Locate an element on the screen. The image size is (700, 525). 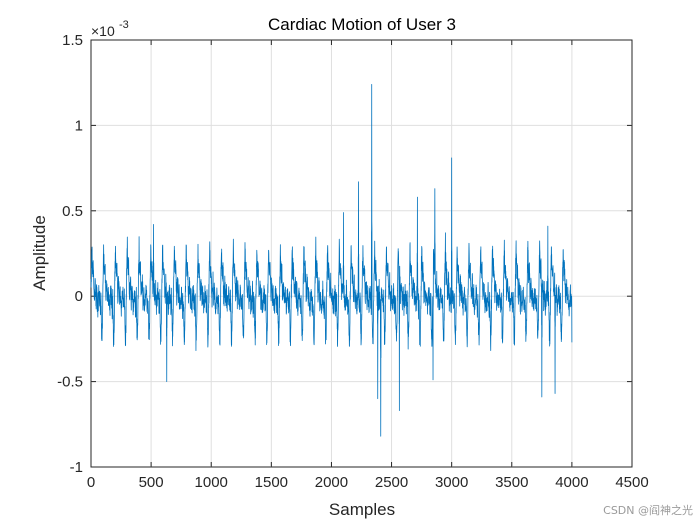
x-tick-label: 2500 is located at coordinates (391, 482).